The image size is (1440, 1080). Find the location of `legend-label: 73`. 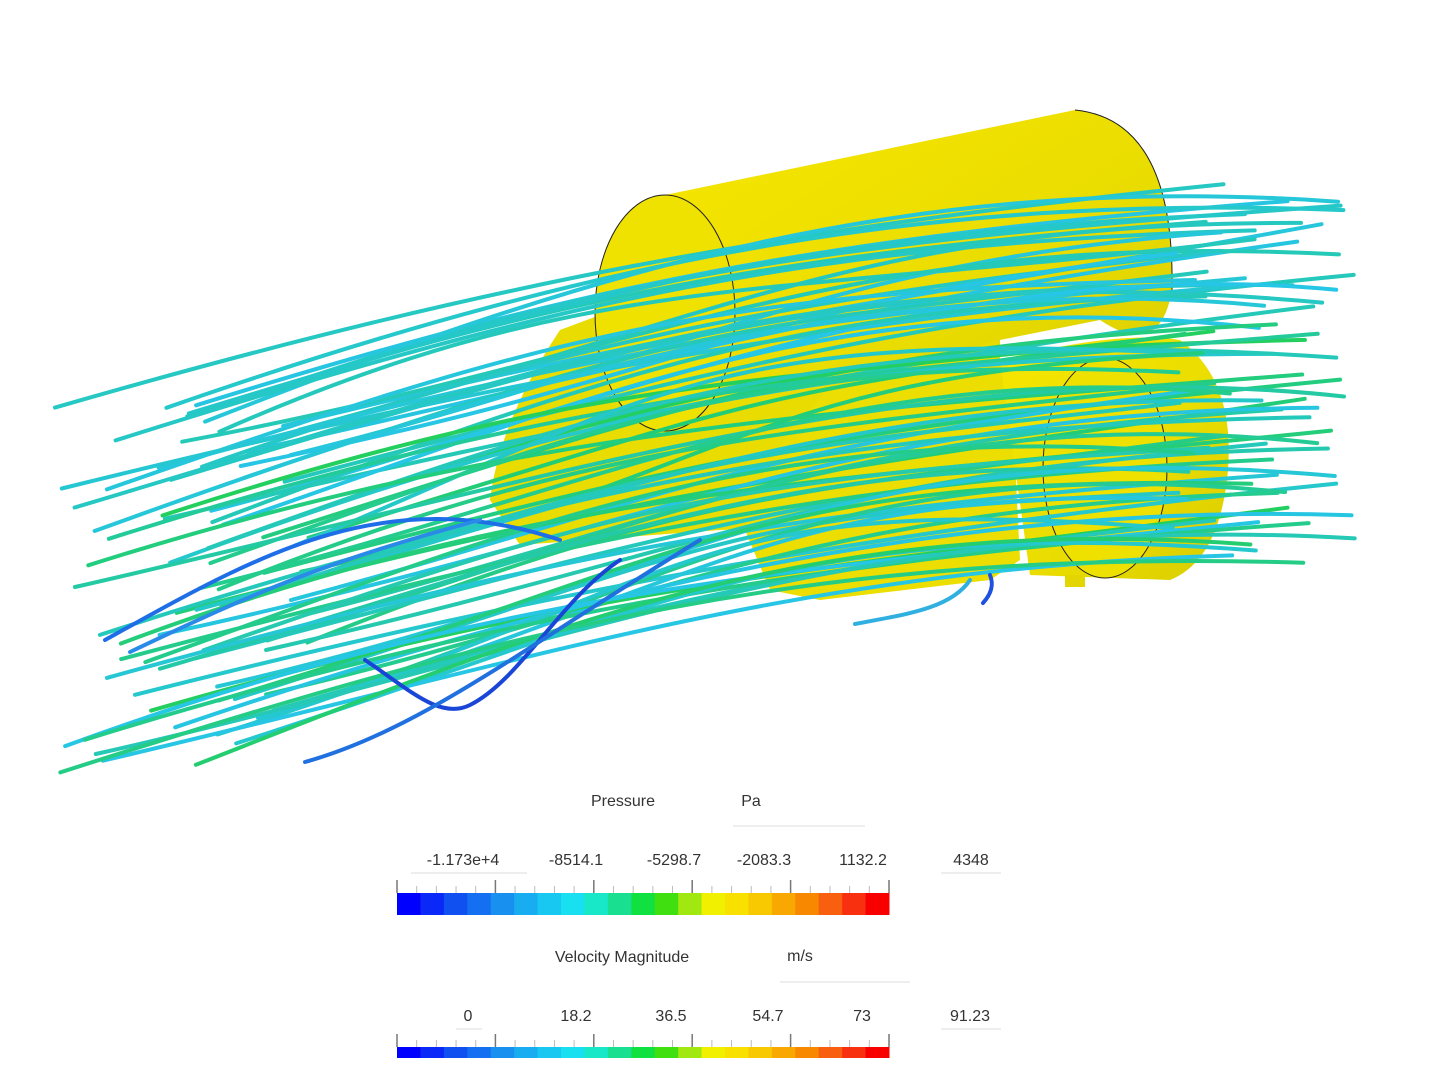

legend-label: 73 is located at coordinates (862, 1016).